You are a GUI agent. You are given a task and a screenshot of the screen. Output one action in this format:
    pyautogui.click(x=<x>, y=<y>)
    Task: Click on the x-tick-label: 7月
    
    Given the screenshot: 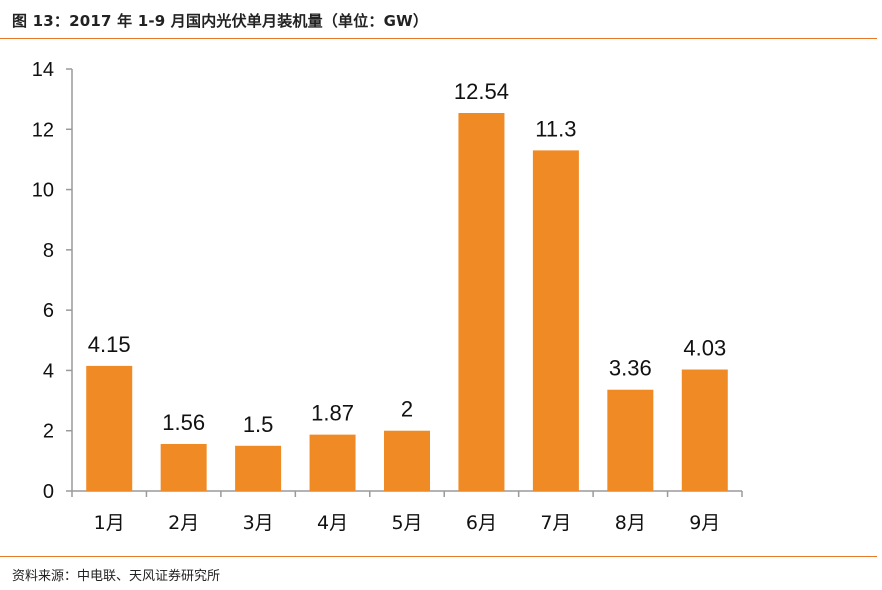 What is the action you would take?
    pyautogui.click(x=555, y=523)
    